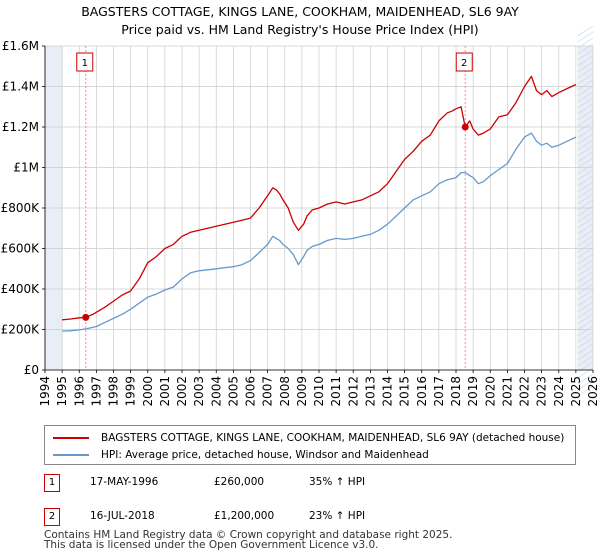 The height and width of the screenshot is (560, 600). Describe the element at coordinates (85, 63) in the screenshot. I see `sale-label: 1` at that location.